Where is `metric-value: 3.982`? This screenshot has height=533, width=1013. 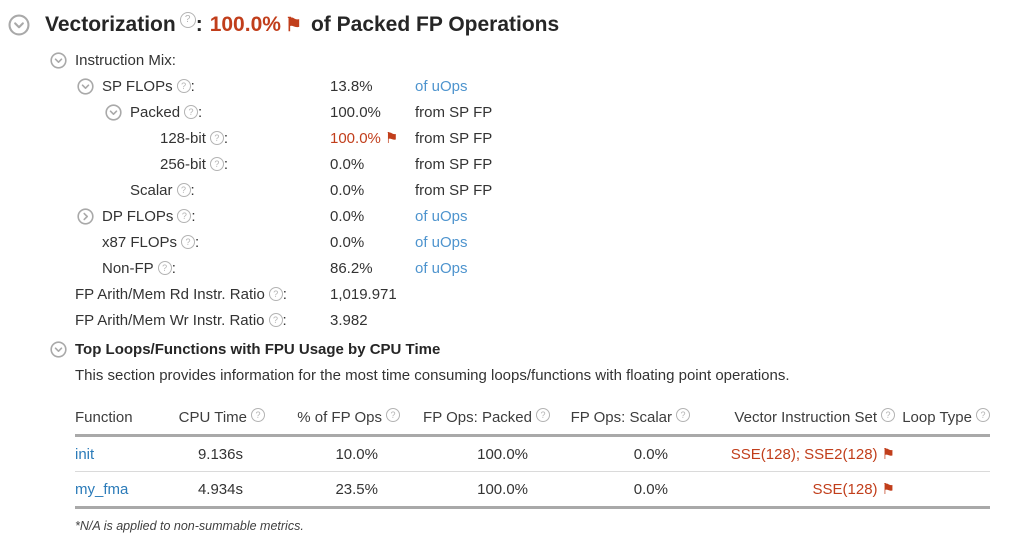
metric-value: 3.982 is located at coordinates (372, 320).